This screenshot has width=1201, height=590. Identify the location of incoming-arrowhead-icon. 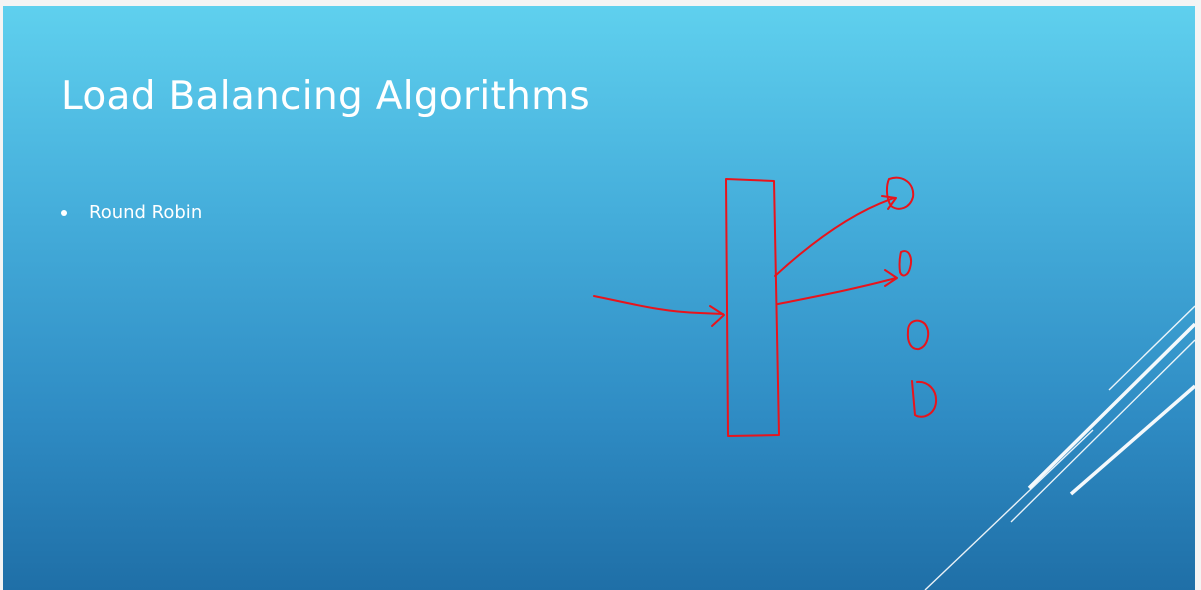
(717, 316).